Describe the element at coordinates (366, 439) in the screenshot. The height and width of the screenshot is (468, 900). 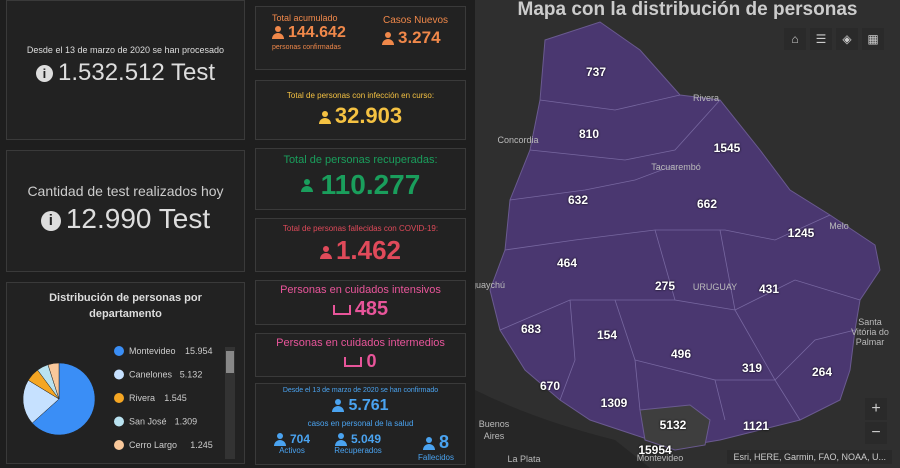
I see `stat-number: 5.049` at that location.